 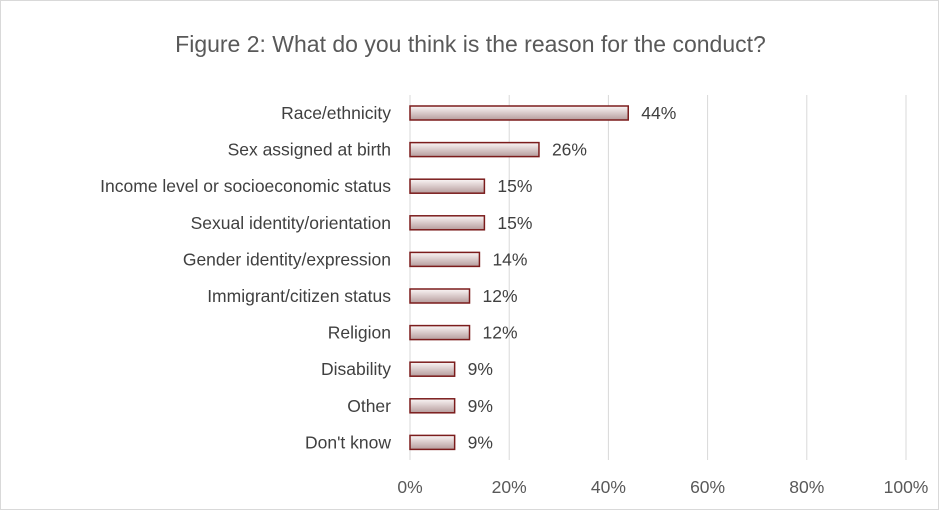 I want to click on value-label: 26%, so click(x=569, y=150).